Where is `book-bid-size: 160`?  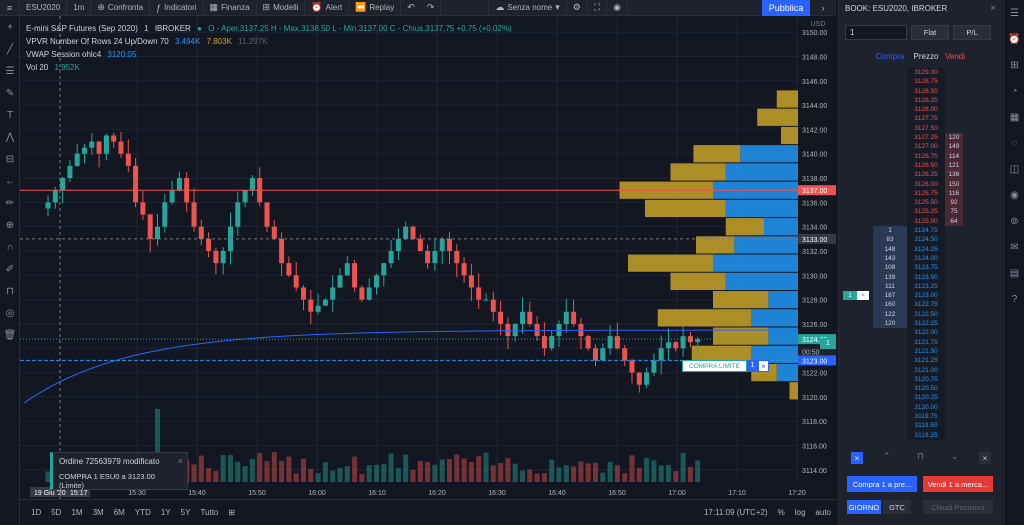 book-bid-size: 160 is located at coordinates (890, 305).